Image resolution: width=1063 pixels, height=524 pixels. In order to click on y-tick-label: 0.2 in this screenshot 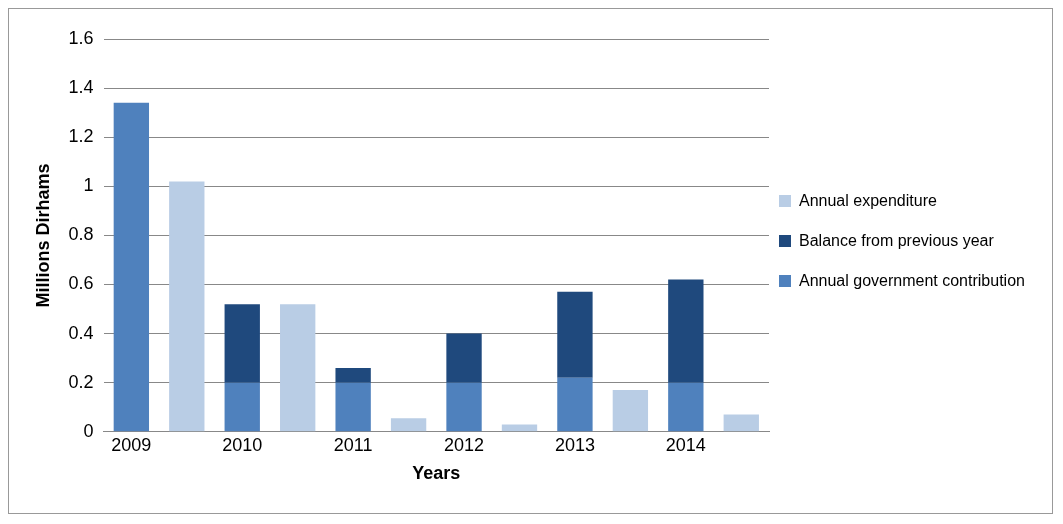, I will do `click(81, 381)`.